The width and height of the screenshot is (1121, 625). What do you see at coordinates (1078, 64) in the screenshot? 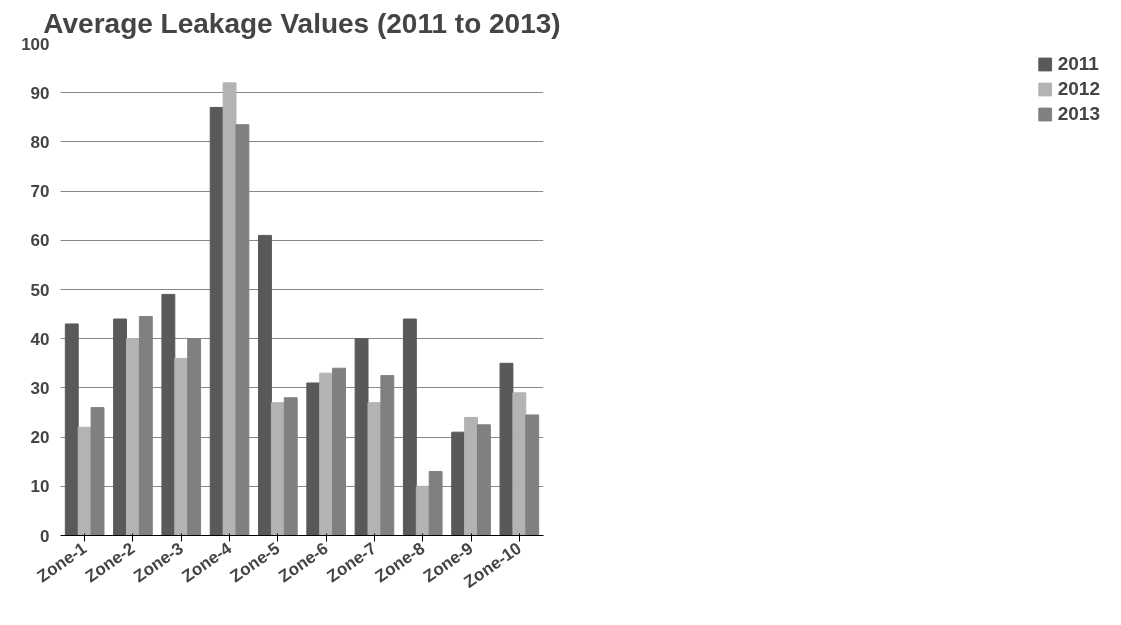
I see `legend-label: 2011` at bounding box center [1078, 64].